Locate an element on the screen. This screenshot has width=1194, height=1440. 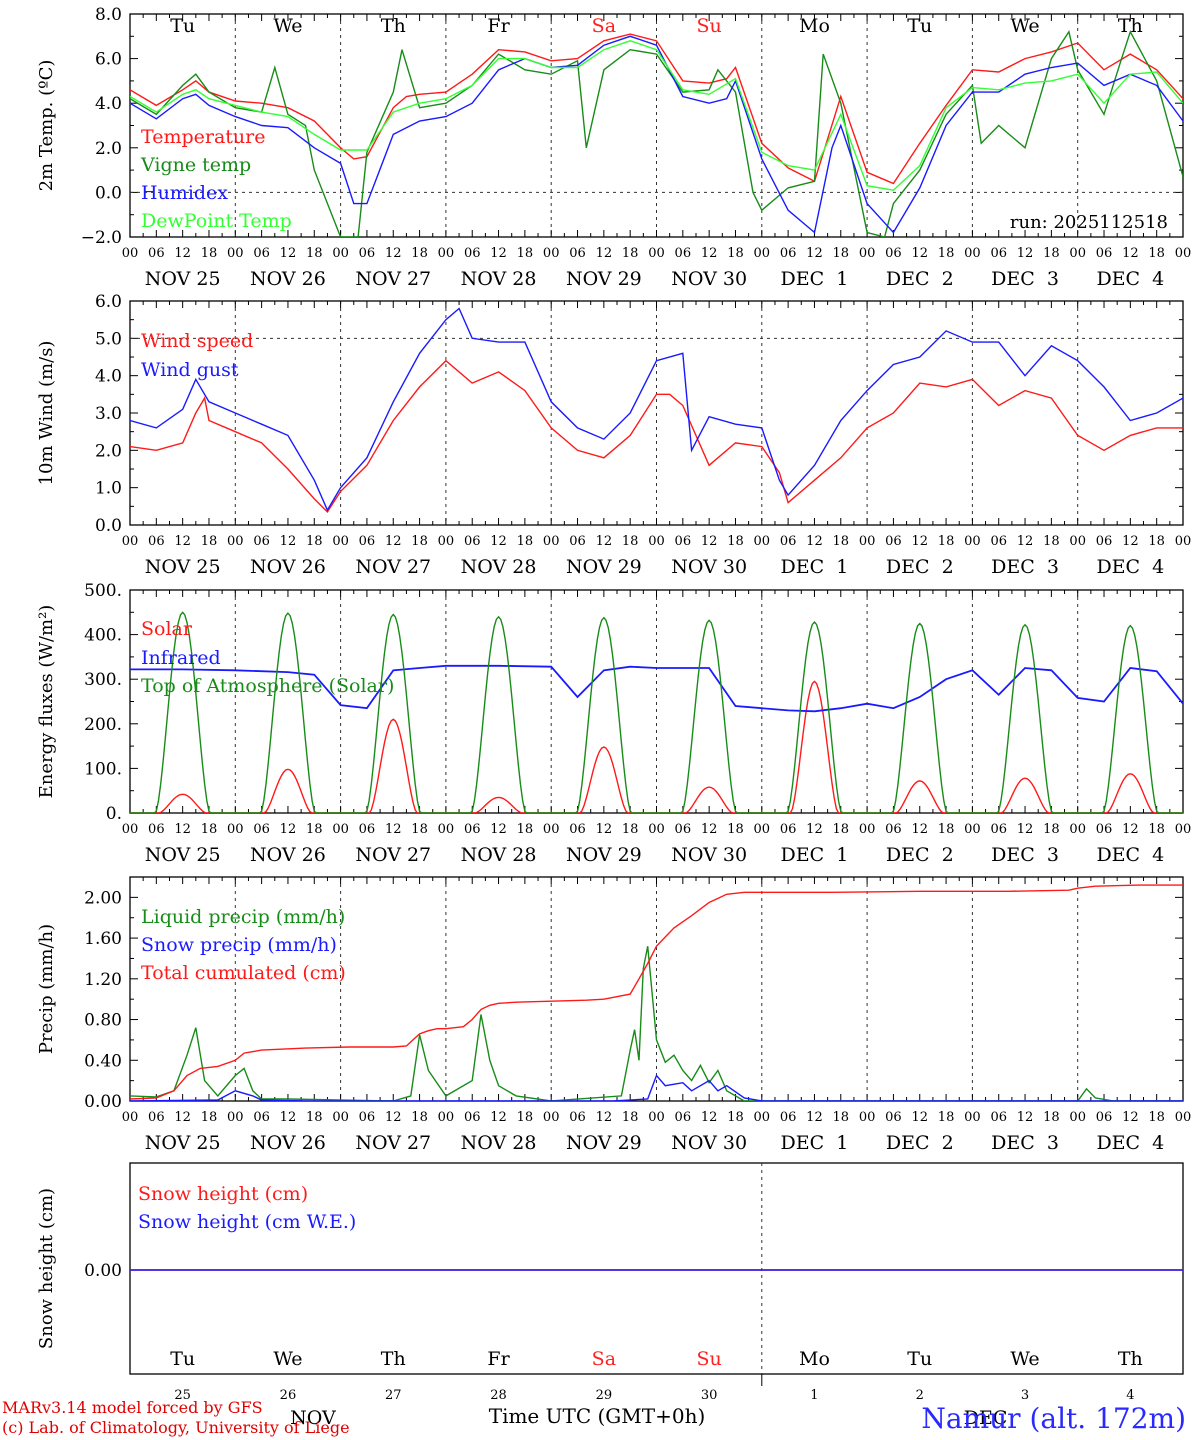
y-tick-label: 1.60 is located at coordinates (103, 939).